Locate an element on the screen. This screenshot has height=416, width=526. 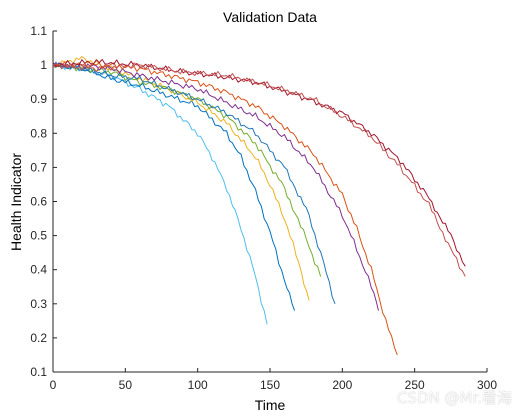
x-tick-label: 0 is located at coordinates (53, 385).